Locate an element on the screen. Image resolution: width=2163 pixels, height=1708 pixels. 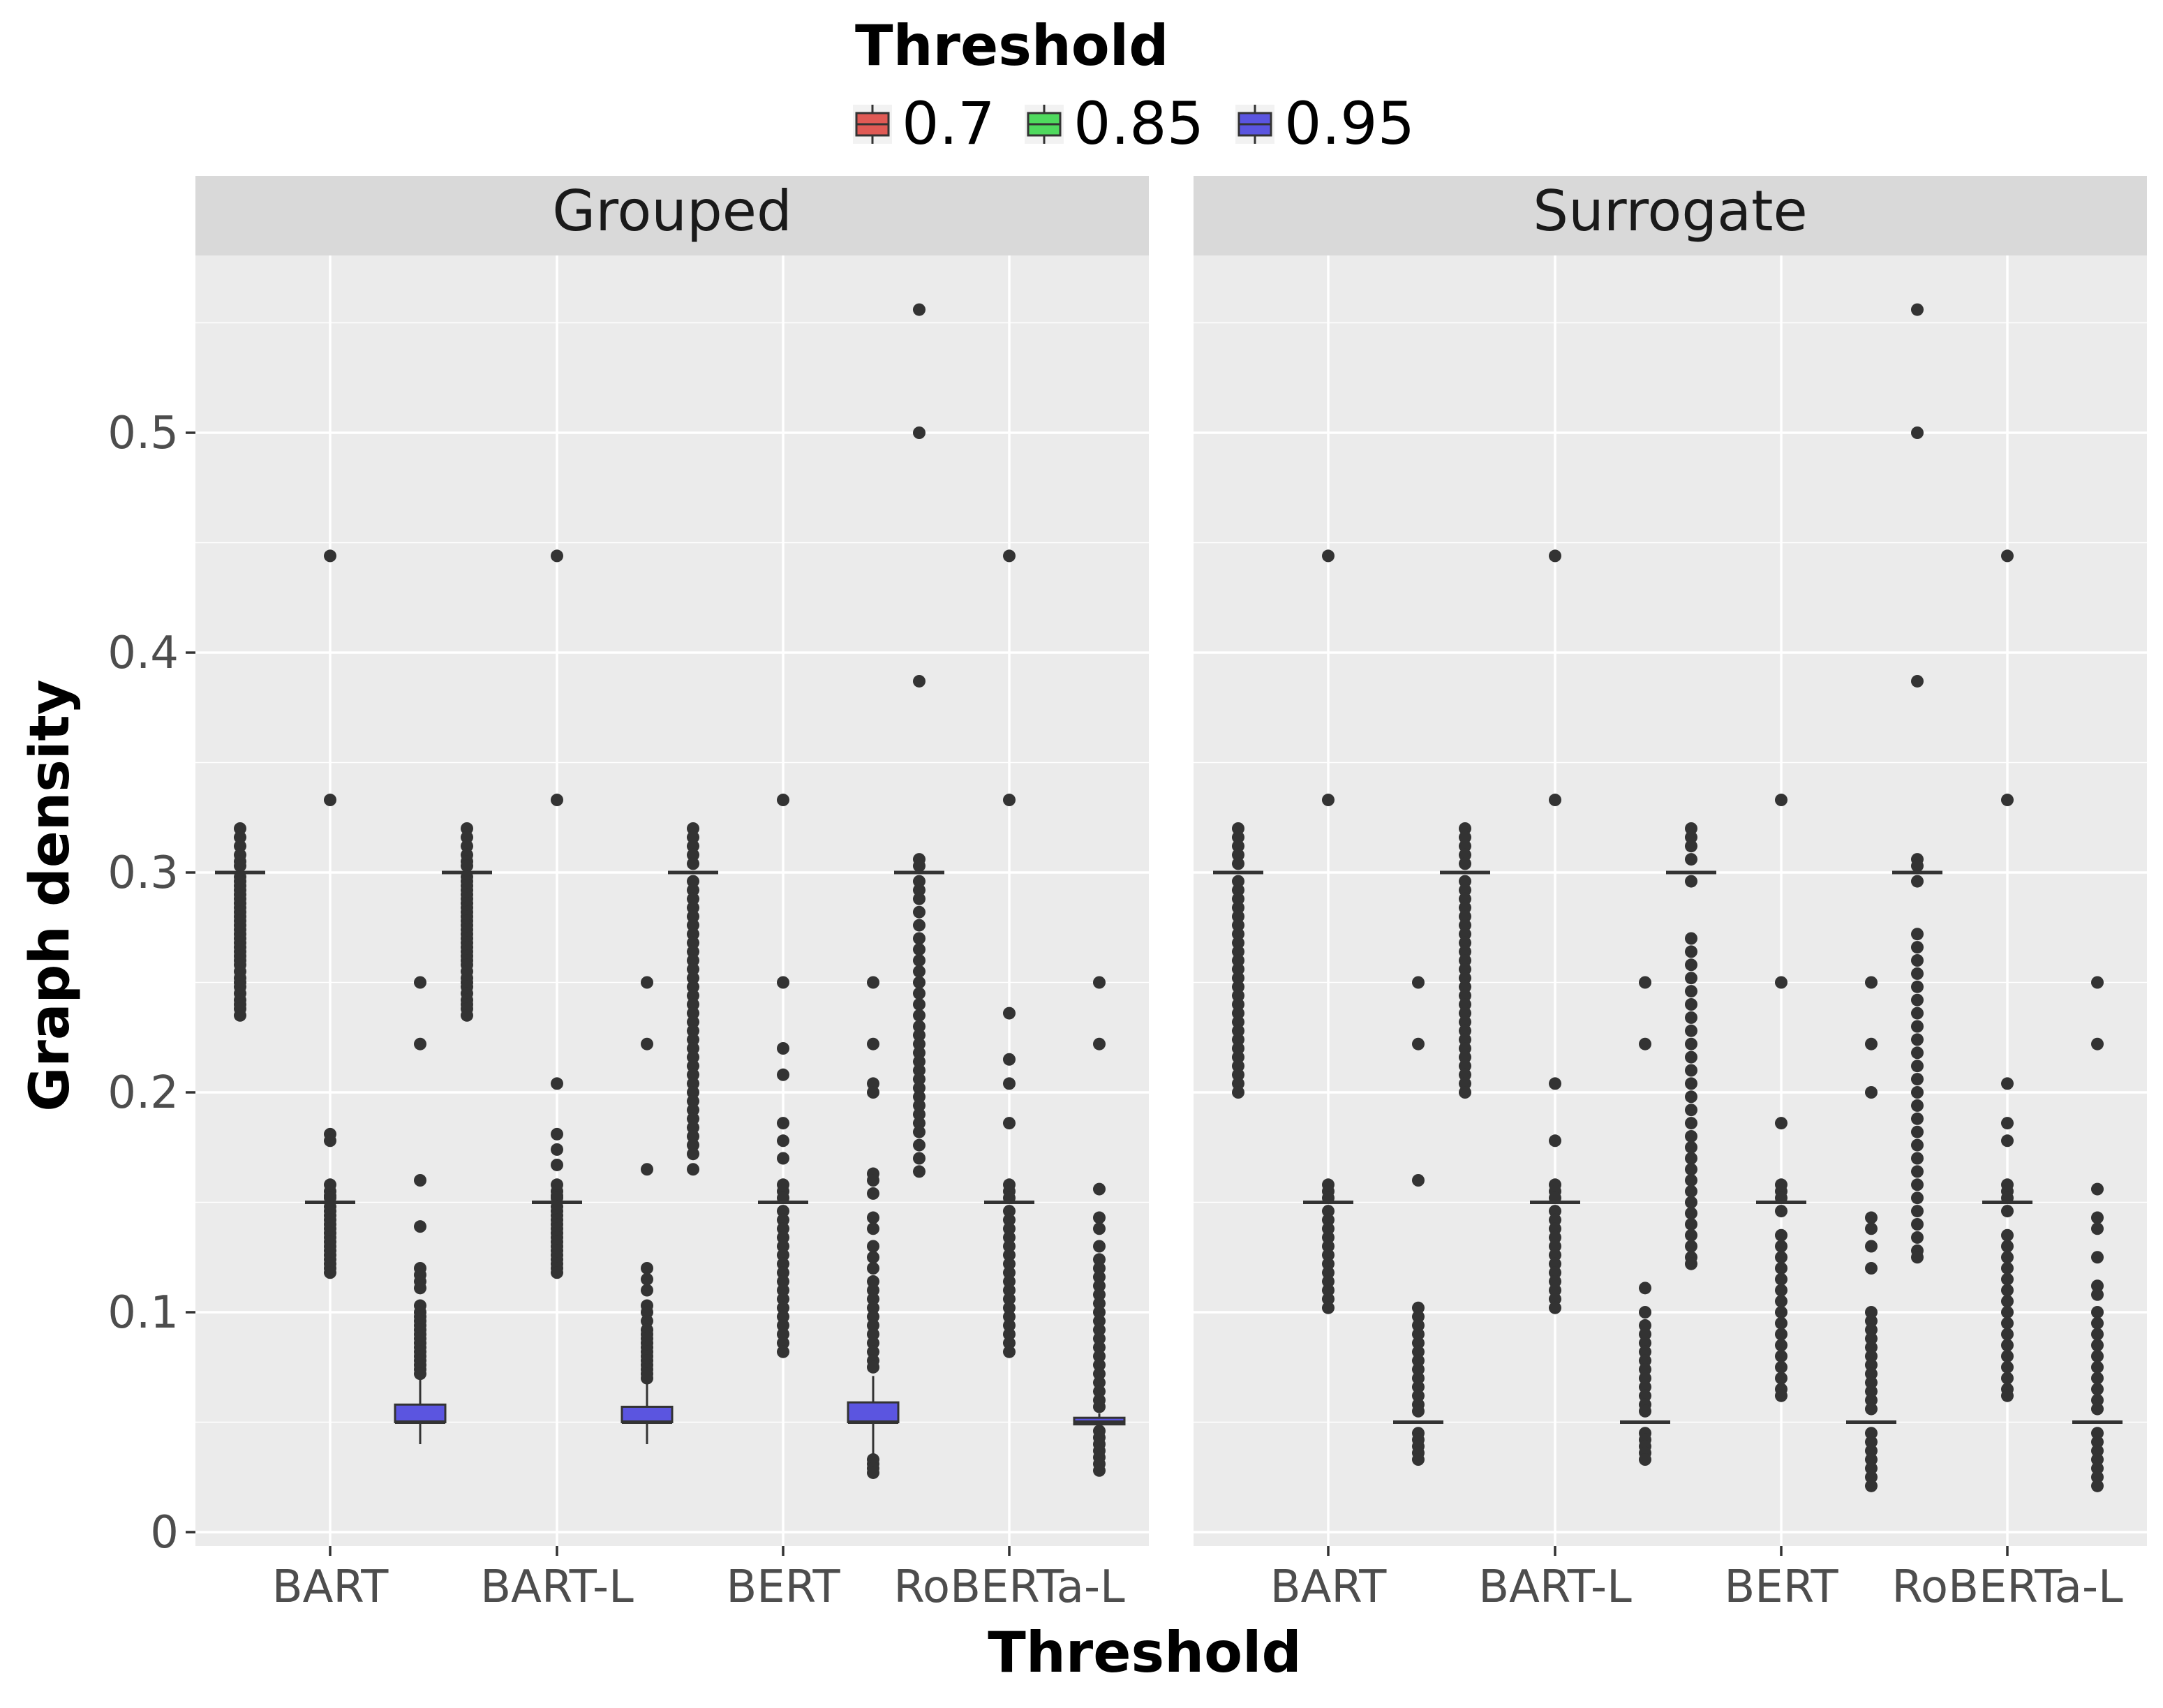
y-tick-label: 0.2 is located at coordinates (143, 1093).